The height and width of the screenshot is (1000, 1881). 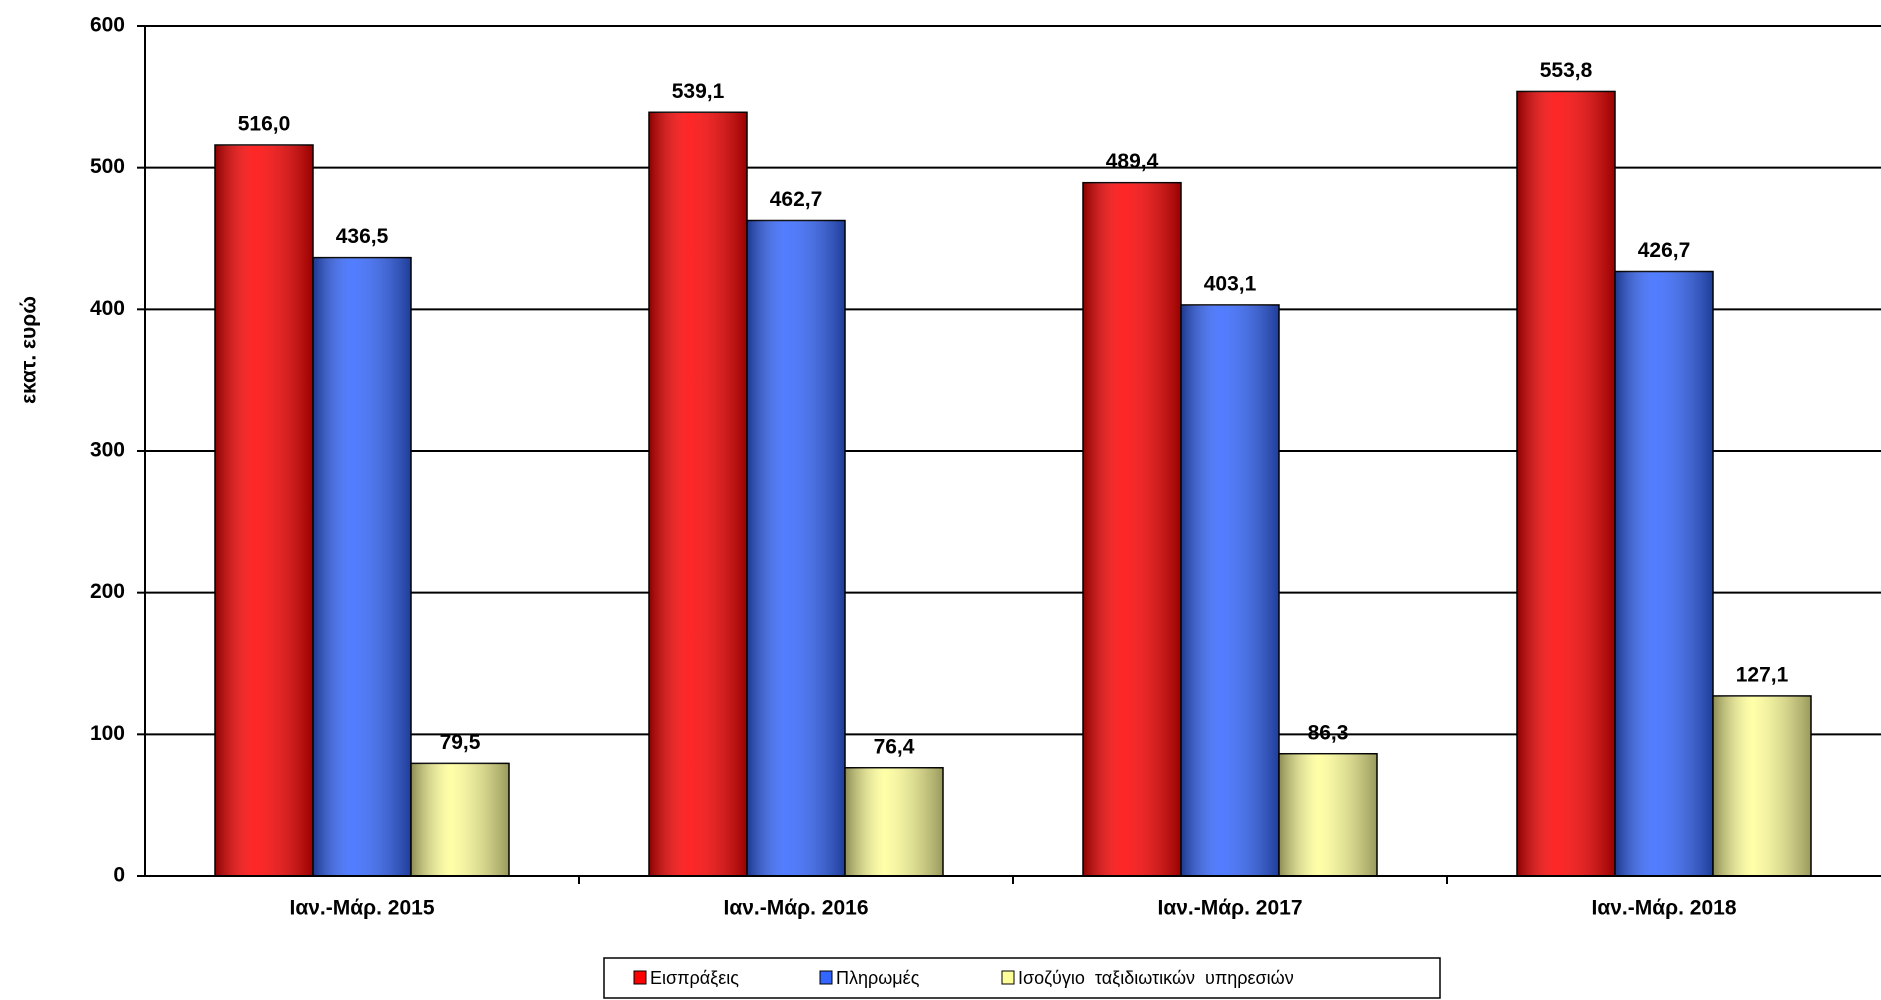 What do you see at coordinates (107, 25) in the screenshot?
I see `y-tick-label: 600` at bounding box center [107, 25].